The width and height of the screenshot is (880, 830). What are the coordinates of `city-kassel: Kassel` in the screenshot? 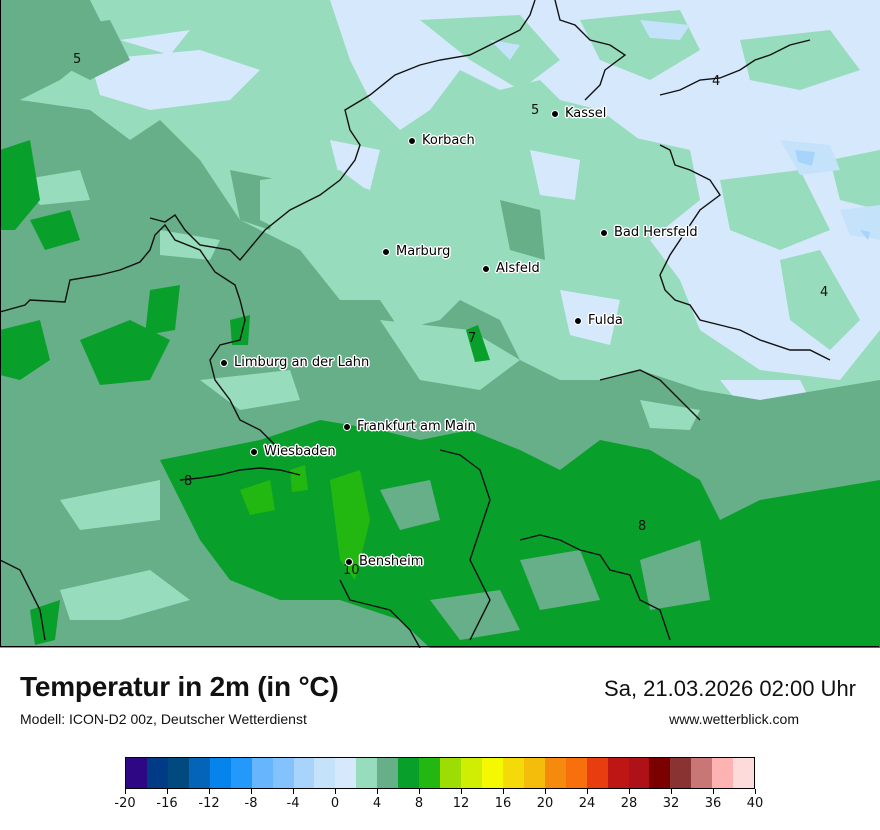 It's located at (578, 113).